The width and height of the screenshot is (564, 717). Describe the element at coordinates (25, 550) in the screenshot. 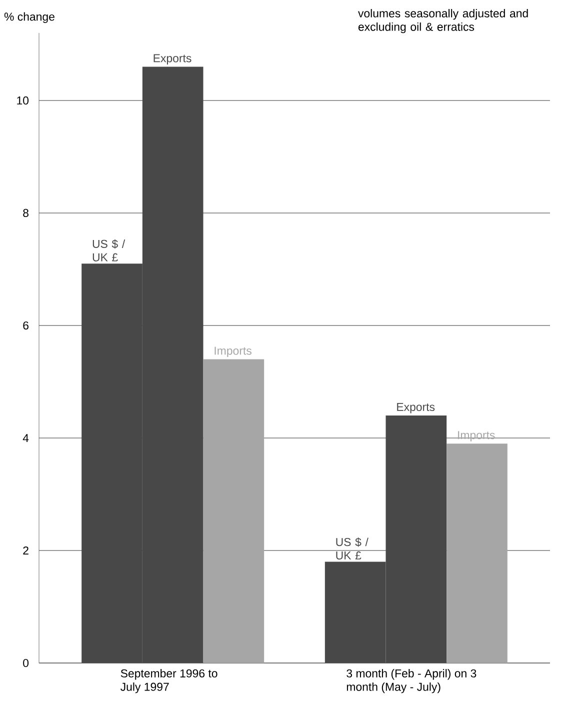

I see `y-tick-label: 2` at that location.